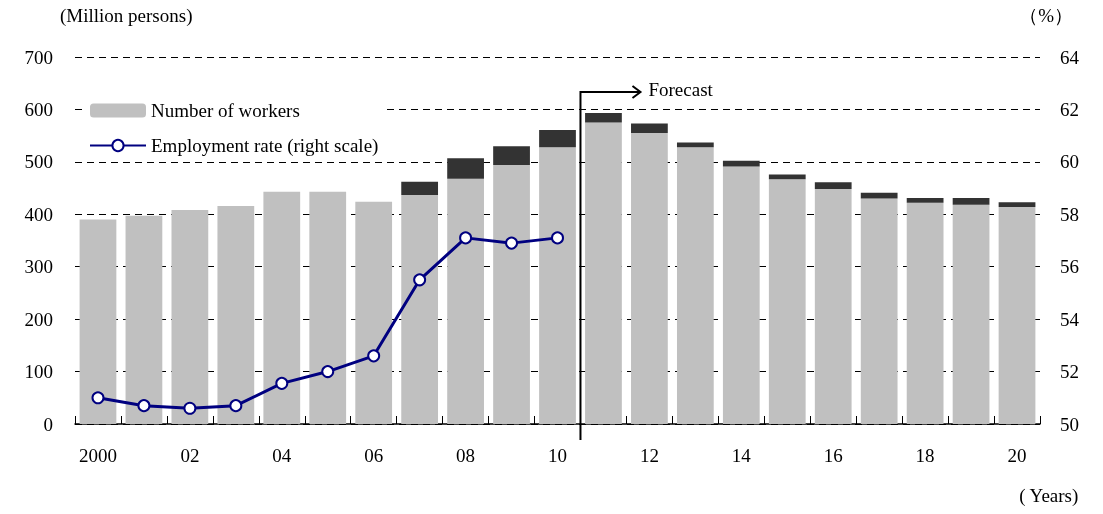 The image size is (1103, 514). Describe the element at coordinates (1069, 109) in the screenshot. I see `y2-tick-label: 62` at that location.